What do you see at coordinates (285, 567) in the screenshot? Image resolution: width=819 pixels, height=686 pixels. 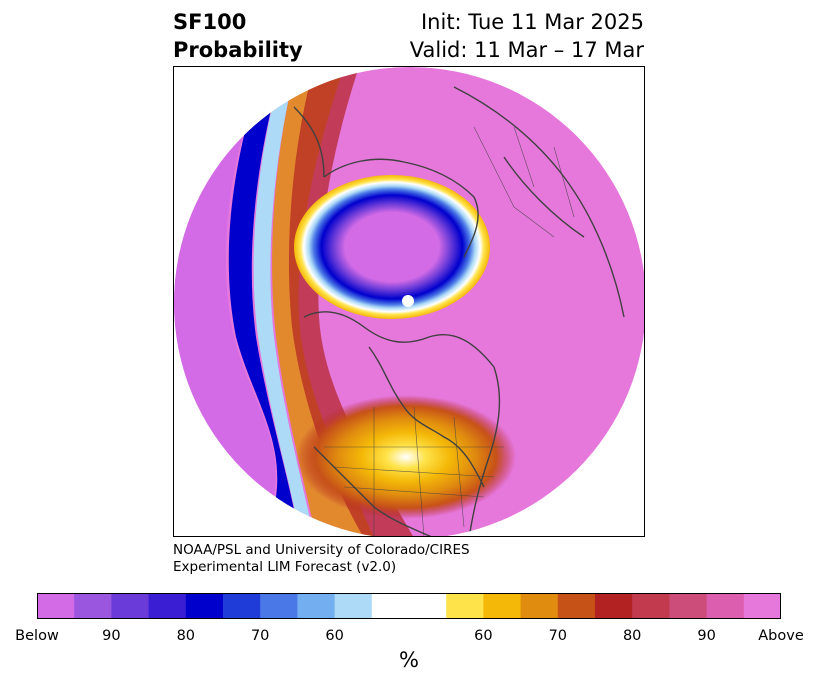 I see `credit-model: Experimental LIM Forecast (v2.0)` at bounding box center [285, 567].